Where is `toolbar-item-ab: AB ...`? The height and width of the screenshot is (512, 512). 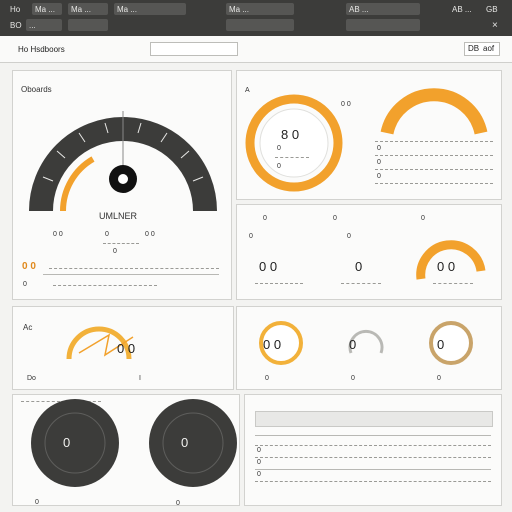 toolbar-item-ab: AB ... is located at coordinates (462, 9).